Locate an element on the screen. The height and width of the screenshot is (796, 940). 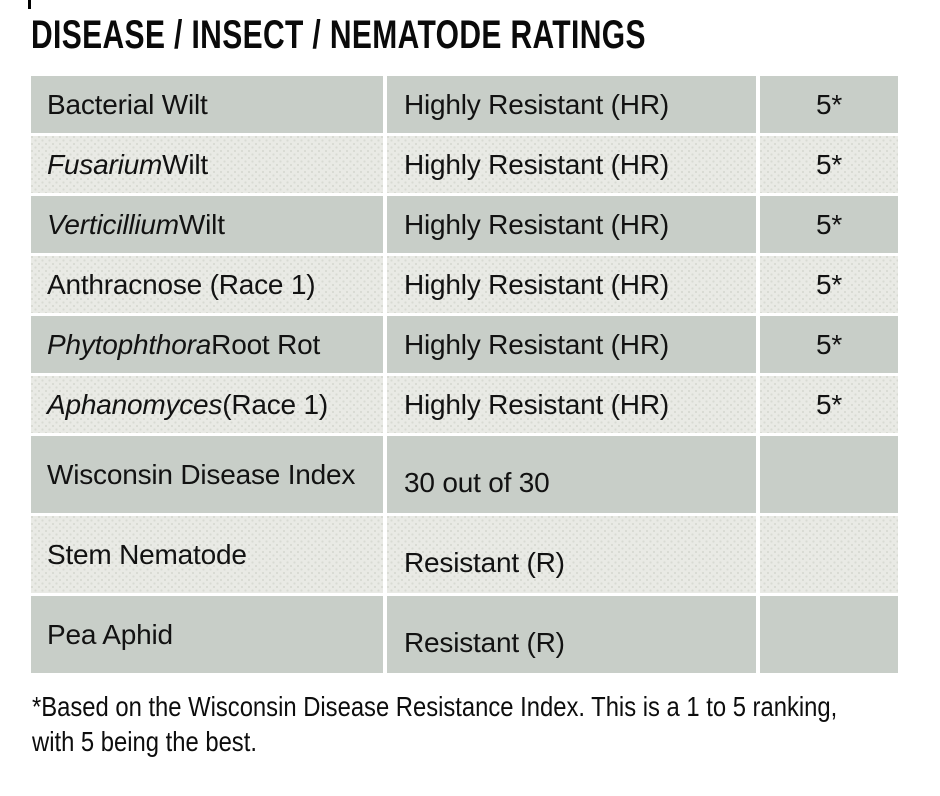
row-label-part: Bacterial Wilt is located at coordinates (127, 104).